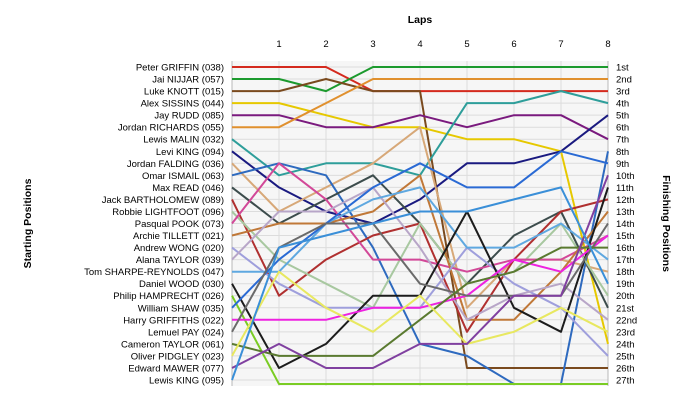 Image resolution: width=700 pixels, height=405 pixels. Describe the element at coordinates (443, 44) in the screenshot. I see `x-axis-ticks: 1 2 3 4 5 6 7 8` at that location.